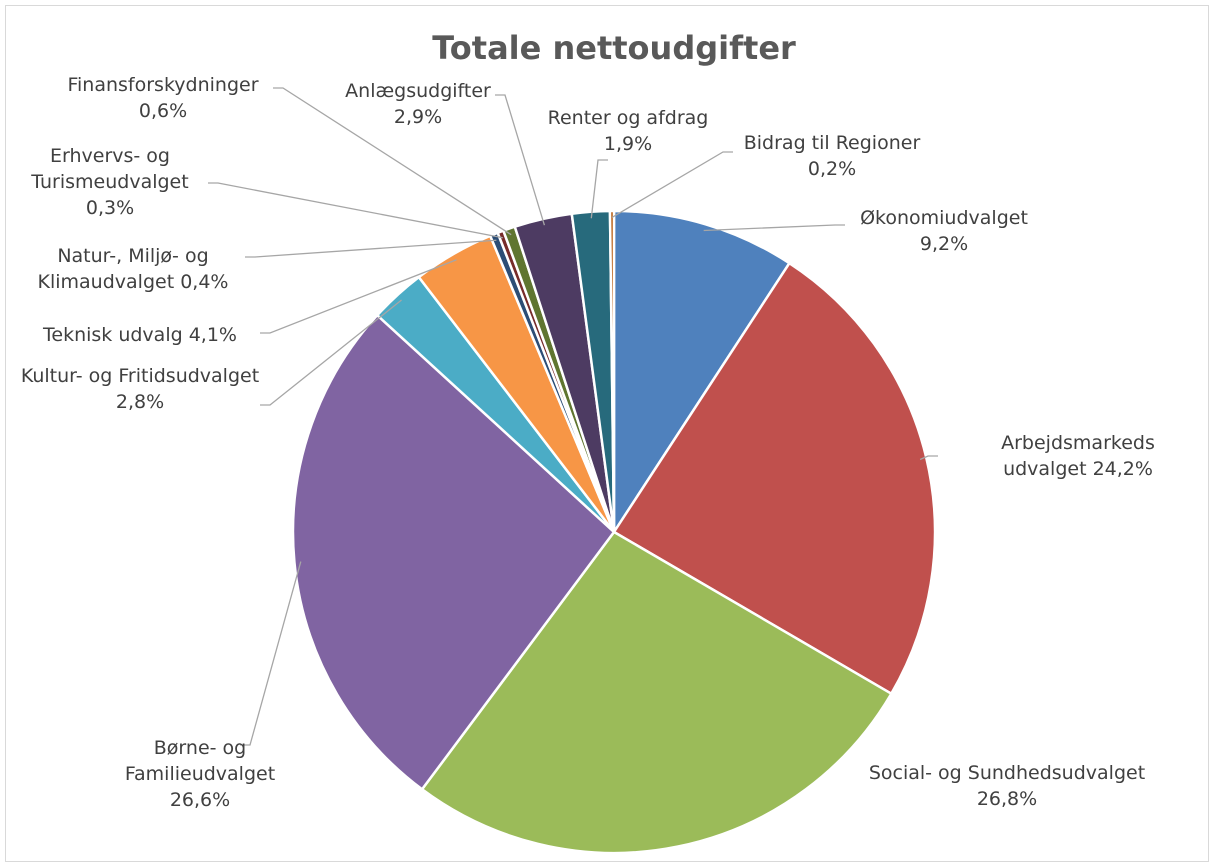 Image resolution: width=1214 pixels, height=866 pixels. Describe the element at coordinates (140, 402) in the screenshot. I see `value-label: 2,8%` at that location.